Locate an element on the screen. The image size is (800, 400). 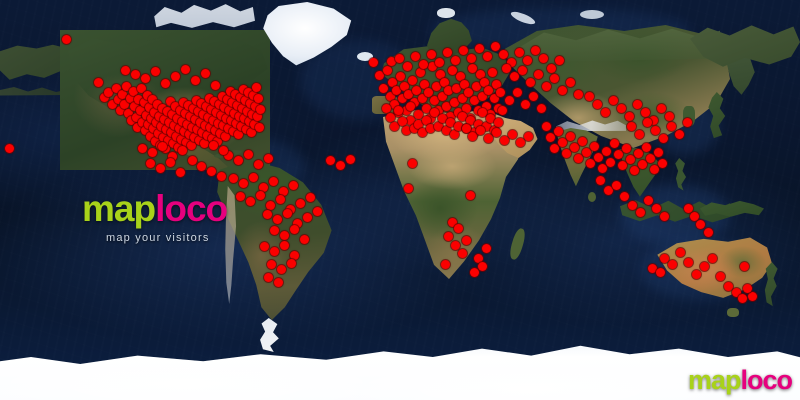
land-iceland is located at coordinates (365, 56).